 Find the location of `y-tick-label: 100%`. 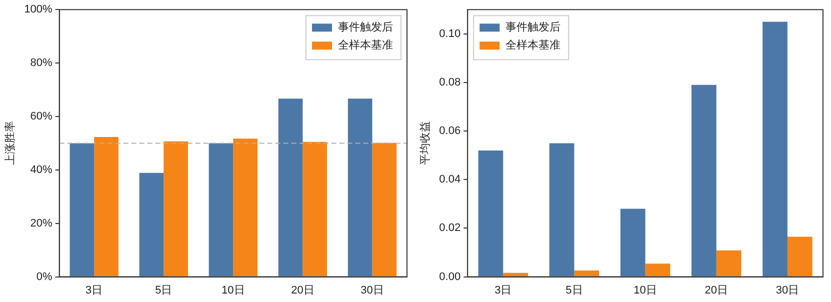

y-tick-label: 100% is located at coordinates (38, 10).